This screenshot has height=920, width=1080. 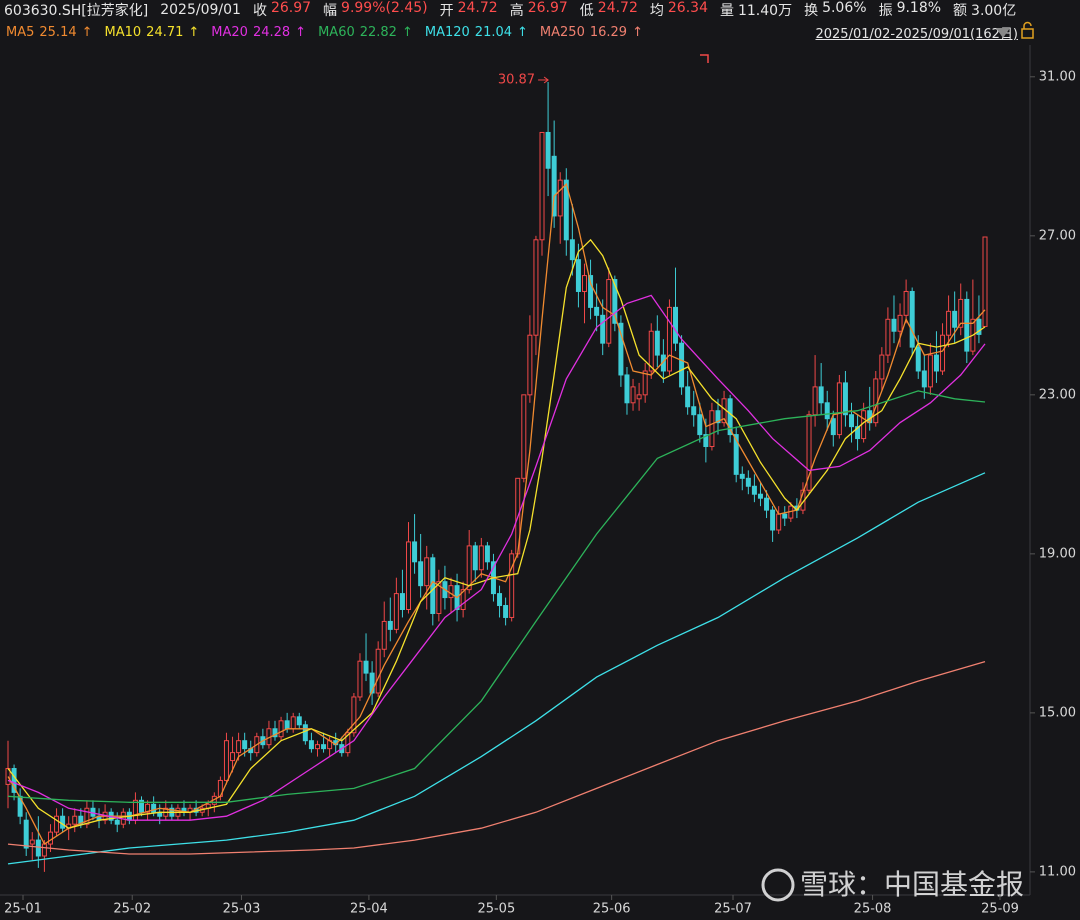 I want to click on legend-value: 16.29, so click(x=608, y=32).